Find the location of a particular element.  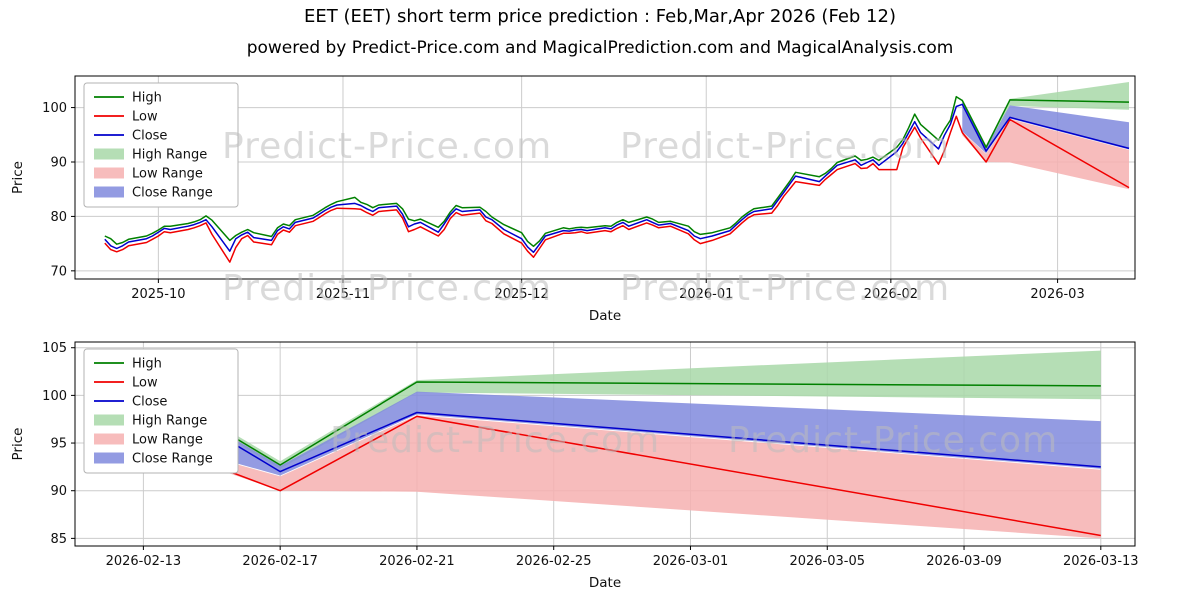

x-tick-label: 2025-11 is located at coordinates (343, 294).